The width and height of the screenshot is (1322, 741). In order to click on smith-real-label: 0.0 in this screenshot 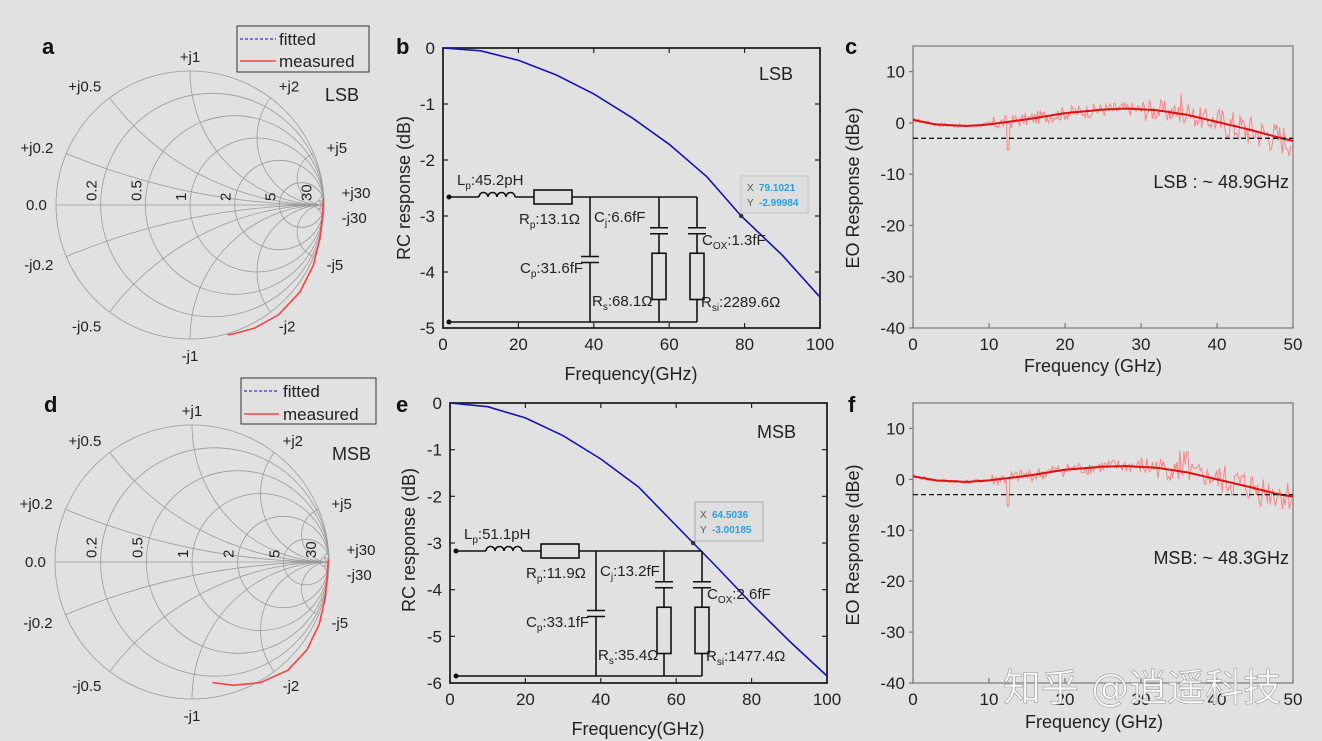, I will do `click(35, 562)`.